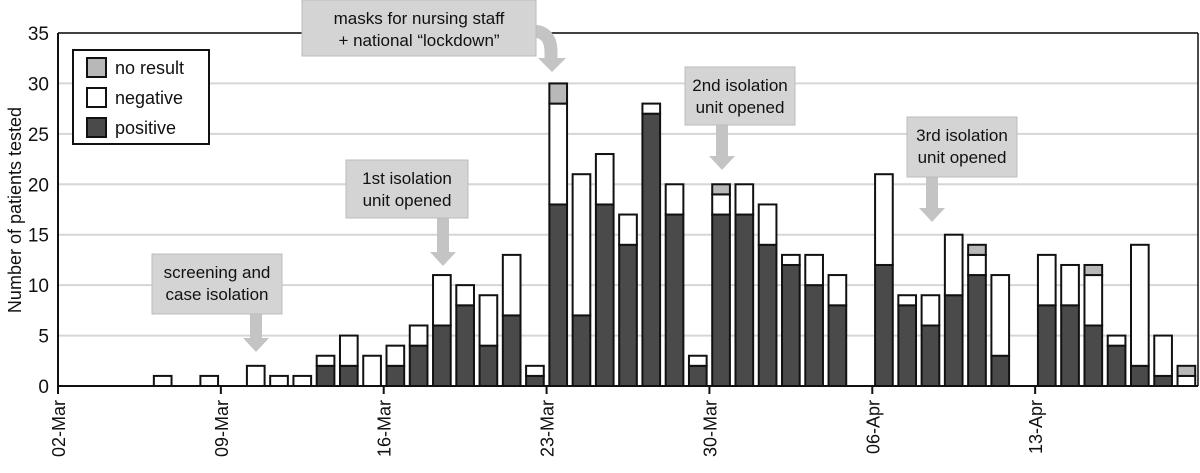  I want to click on bar-negative-30-Mar, so click(721, 204).